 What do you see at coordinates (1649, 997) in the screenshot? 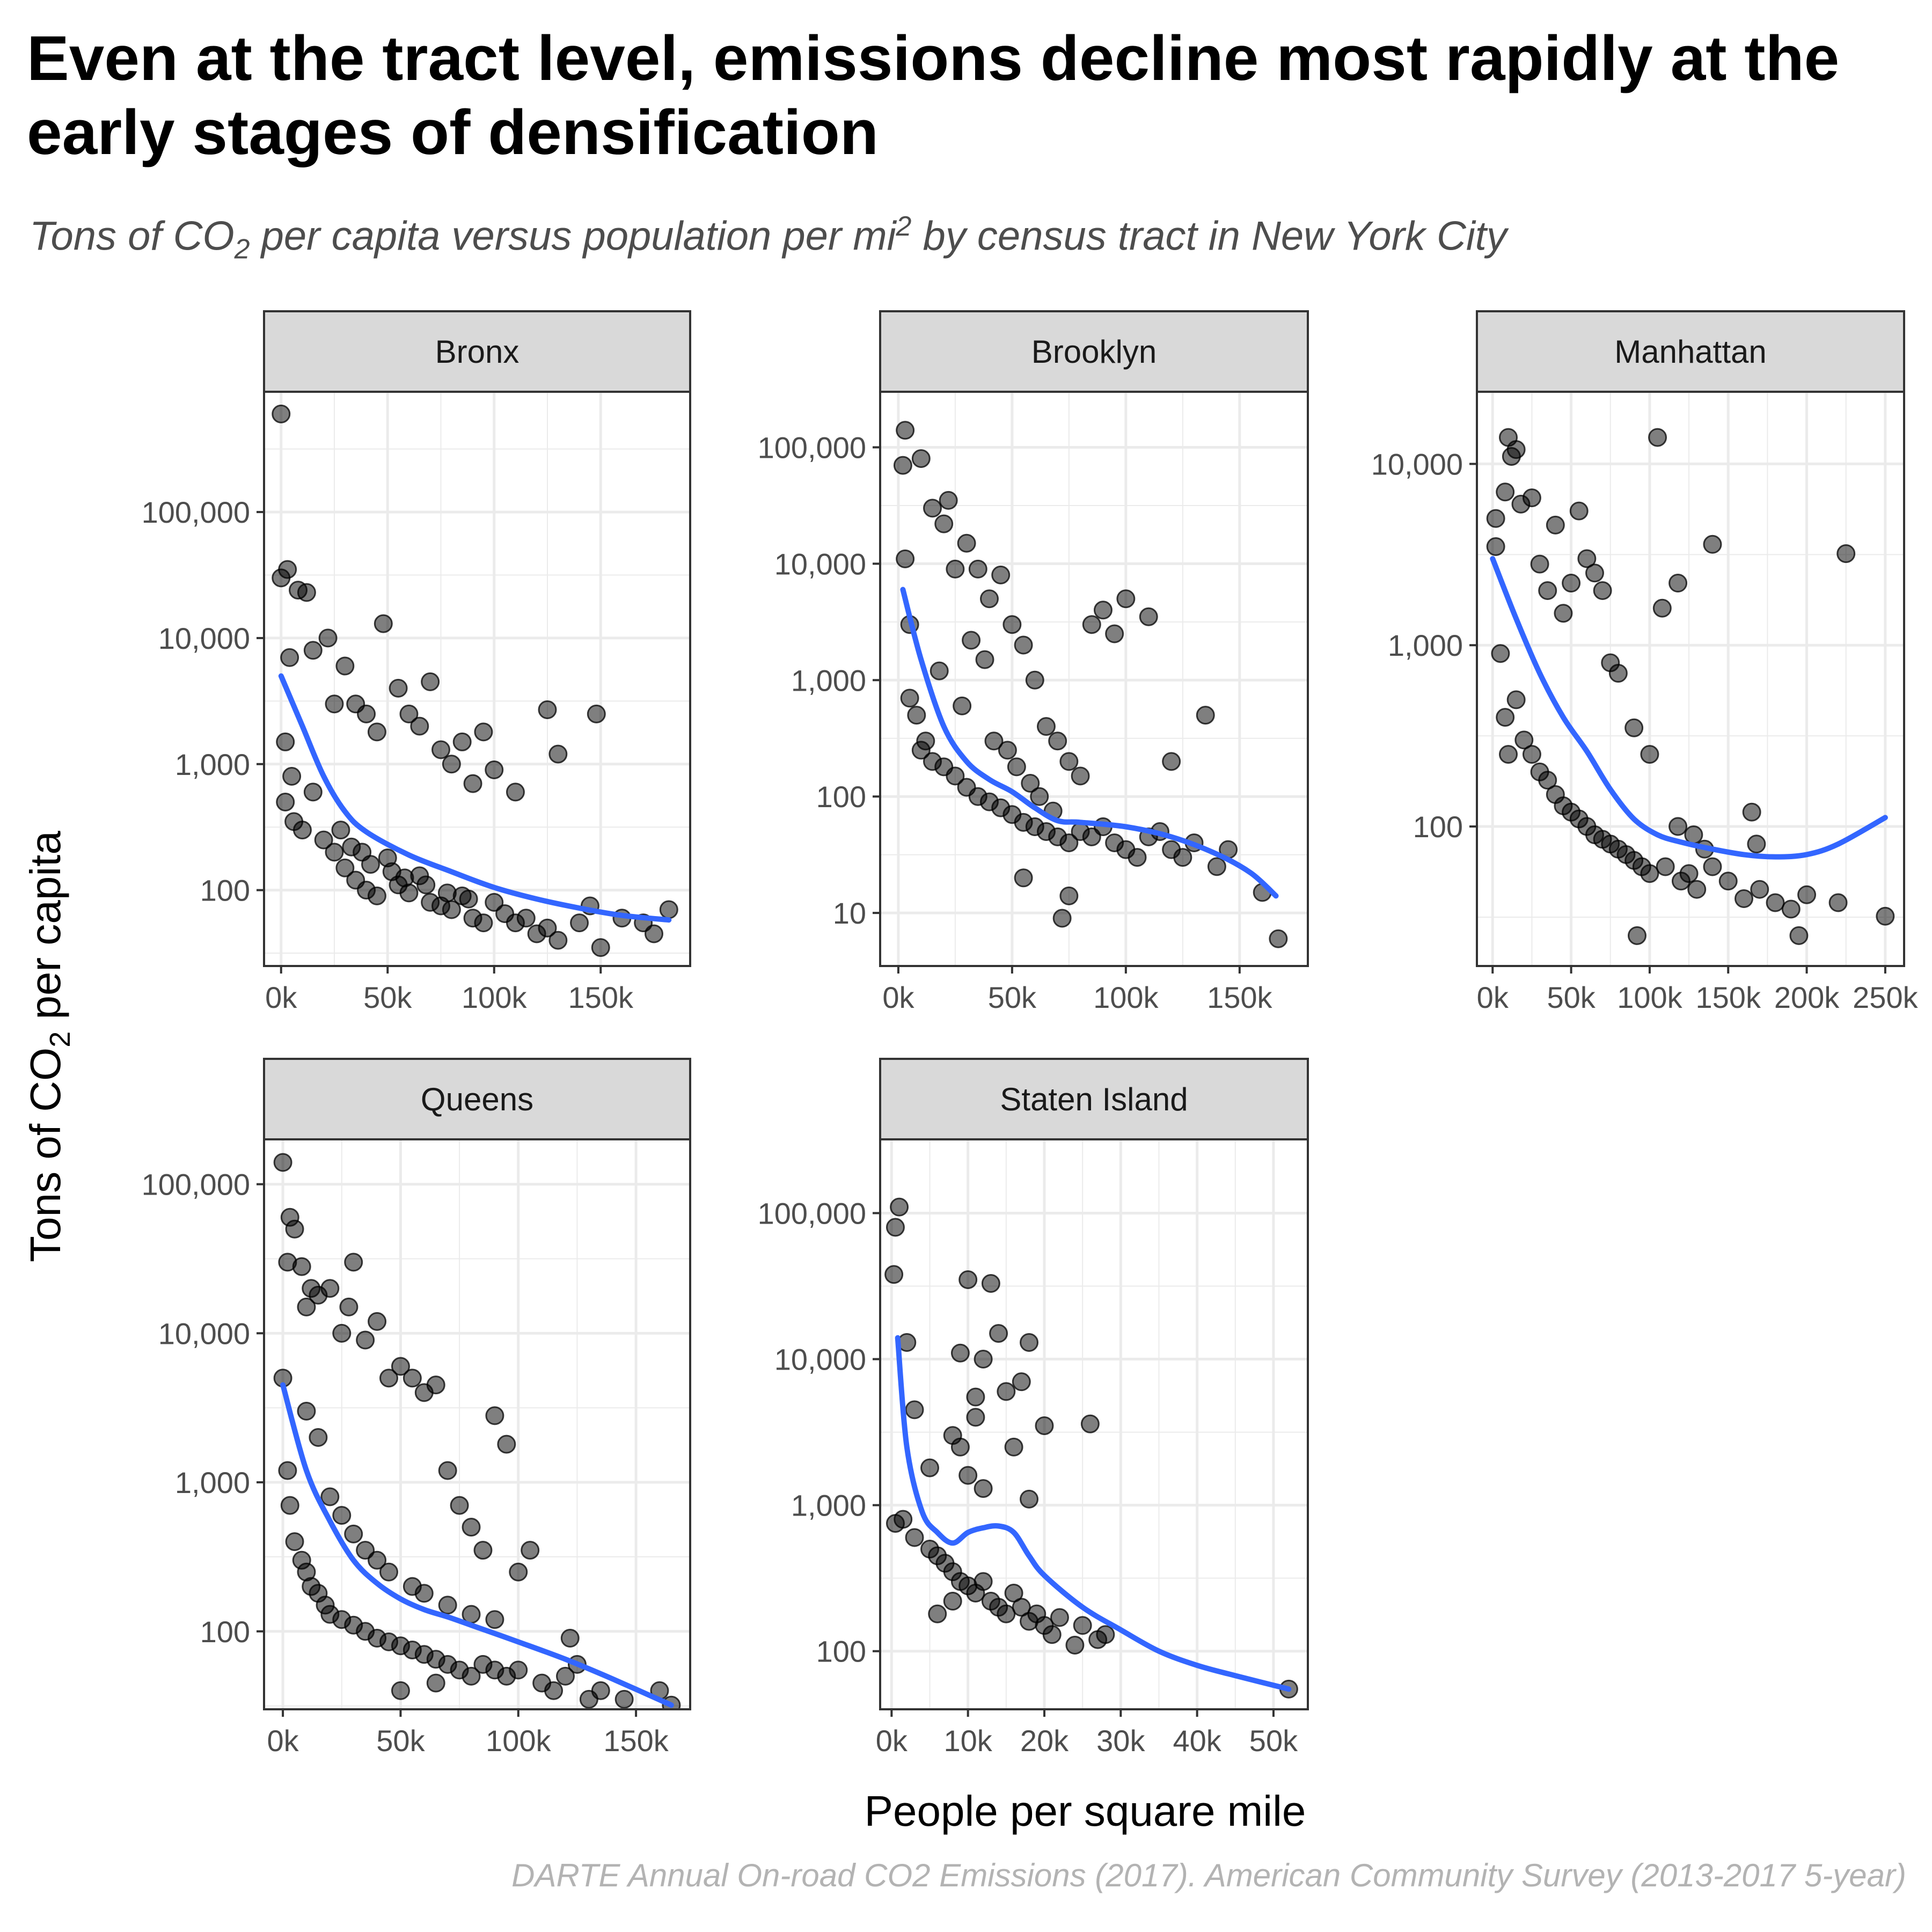
I see `x-tick-label: 100k` at bounding box center [1649, 997].